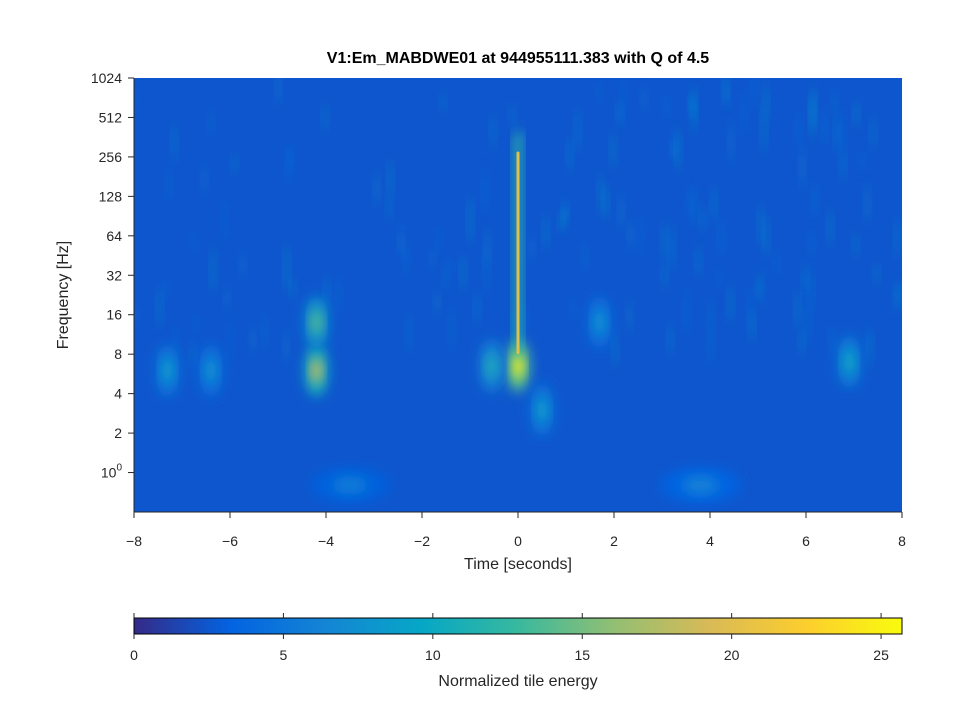 This screenshot has width=960, height=720. Describe the element at coordinates (134, 541) in the screenshot. I see `x-tick-label: −8` at that location.